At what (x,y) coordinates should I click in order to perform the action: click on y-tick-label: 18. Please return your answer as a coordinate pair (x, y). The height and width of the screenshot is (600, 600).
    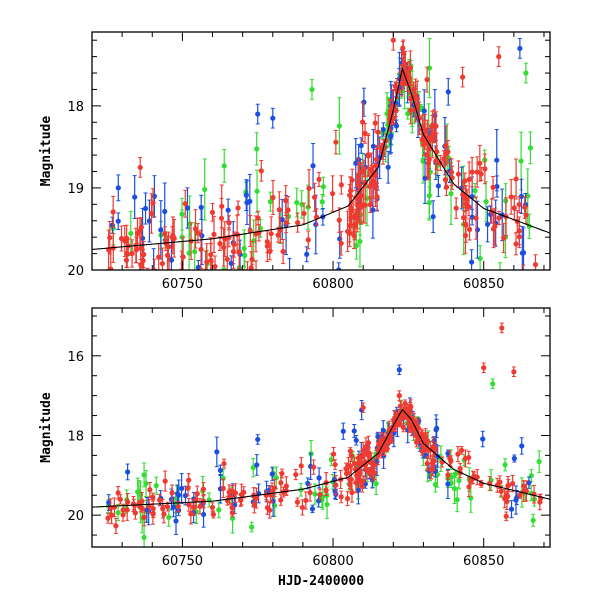
    Looking at the image, I should click on (75, 107).